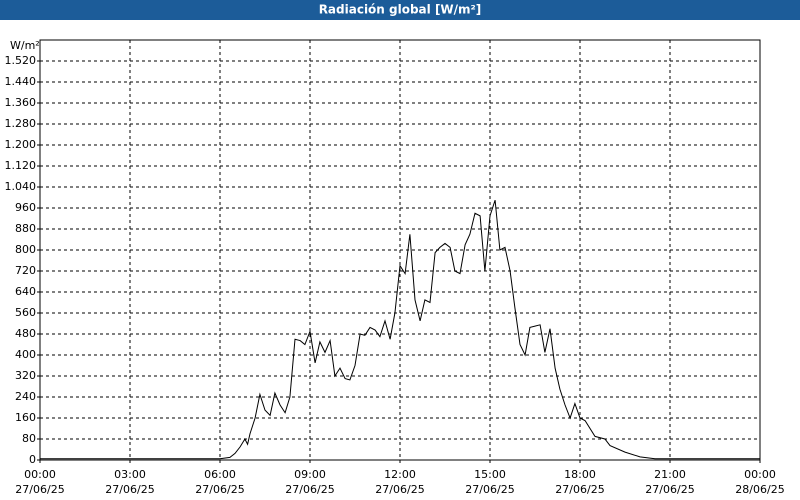 Image resolution: width=800 pixels, height=500 pixels. What do you see at coordinates (310, 474) in the screenshot?
I see `x-tick-label: 09:00` at bounding box center [310, 474].